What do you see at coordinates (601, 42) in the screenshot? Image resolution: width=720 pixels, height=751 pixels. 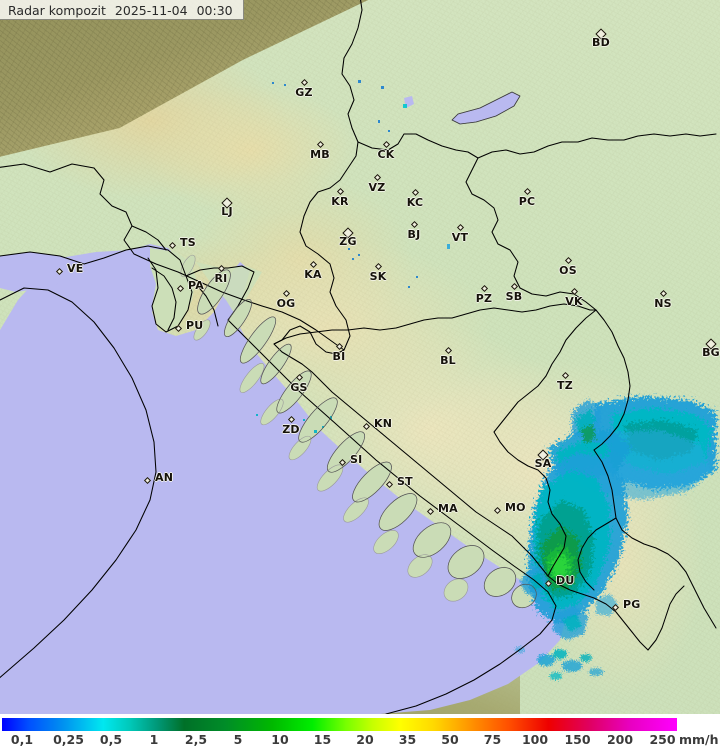 I see `city-label: BD` at bounding box center [601, 42].